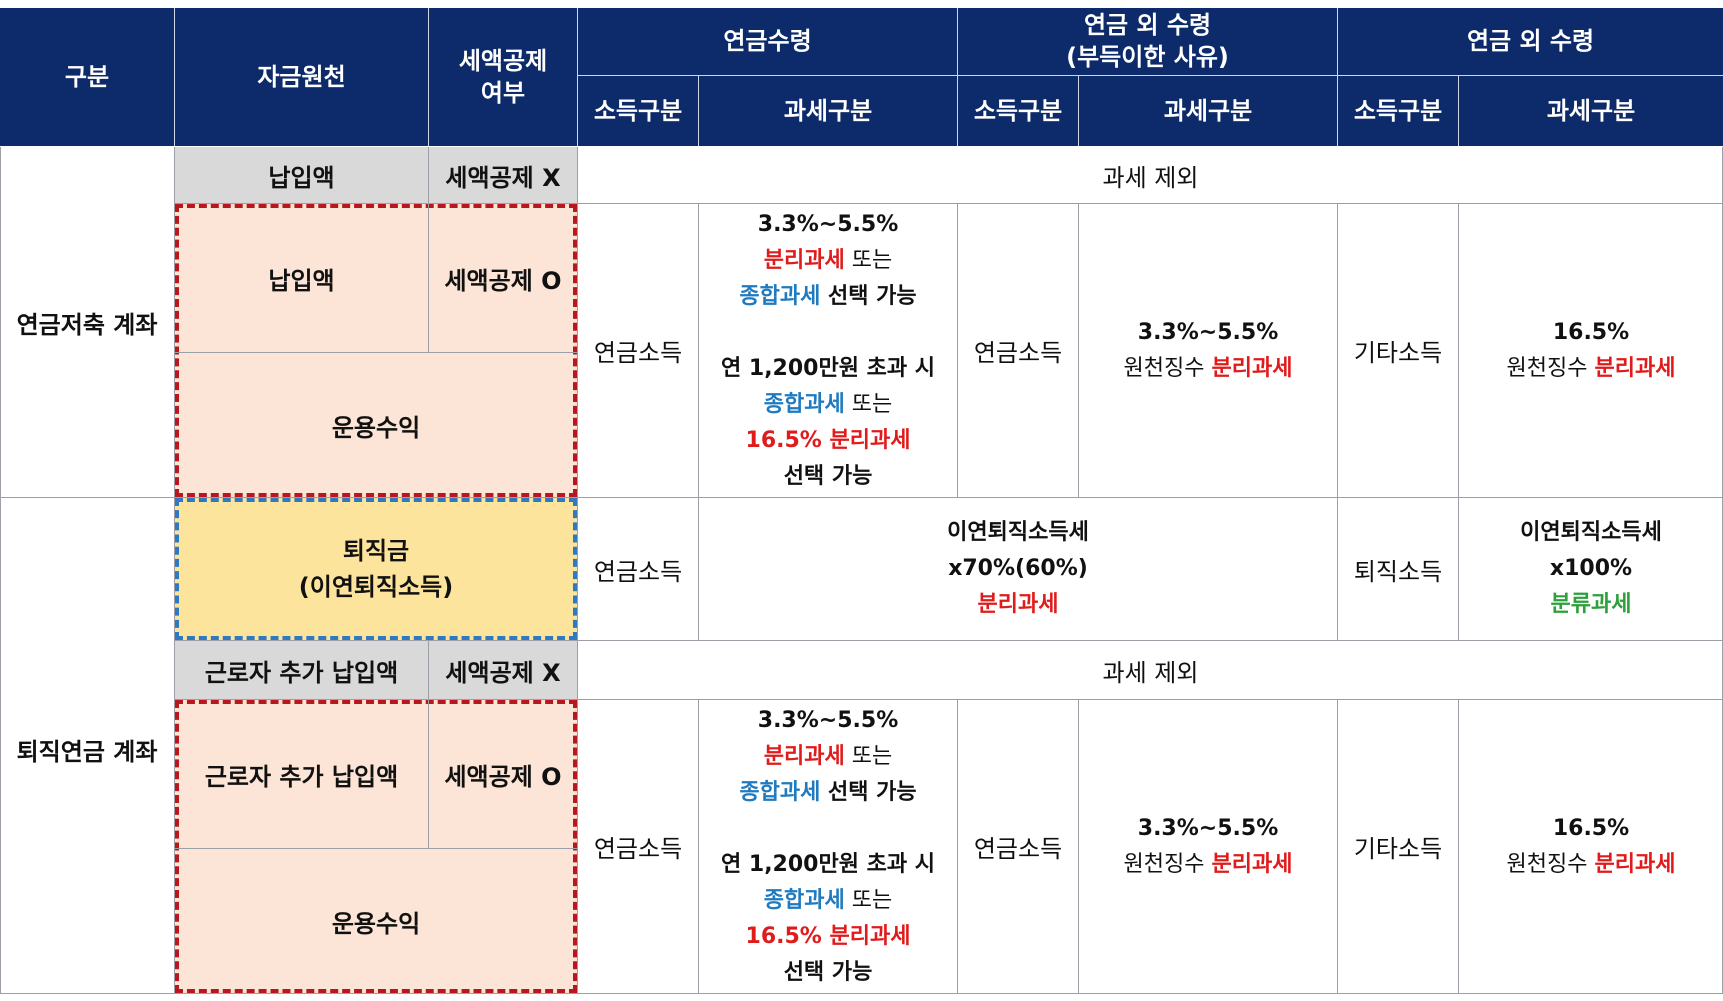 This screenshot has width=1723, height=1001. I want to click on header-fund-source: 자금원천, so click(301, 77).